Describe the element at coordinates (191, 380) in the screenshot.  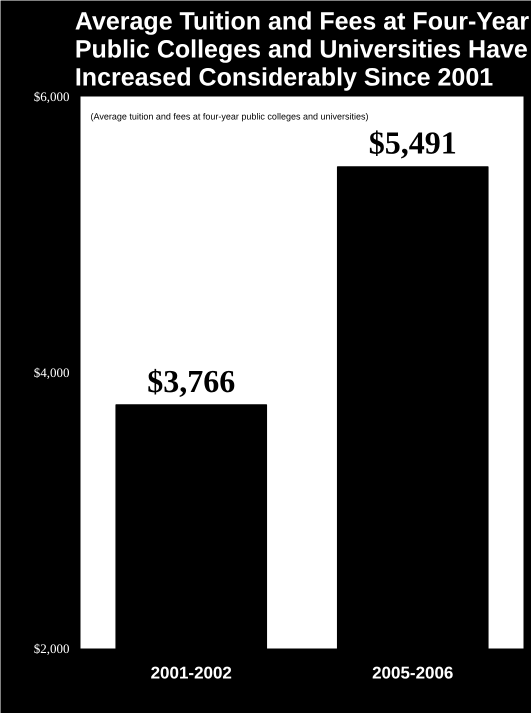
I see `data-label: $3,766` at that location.